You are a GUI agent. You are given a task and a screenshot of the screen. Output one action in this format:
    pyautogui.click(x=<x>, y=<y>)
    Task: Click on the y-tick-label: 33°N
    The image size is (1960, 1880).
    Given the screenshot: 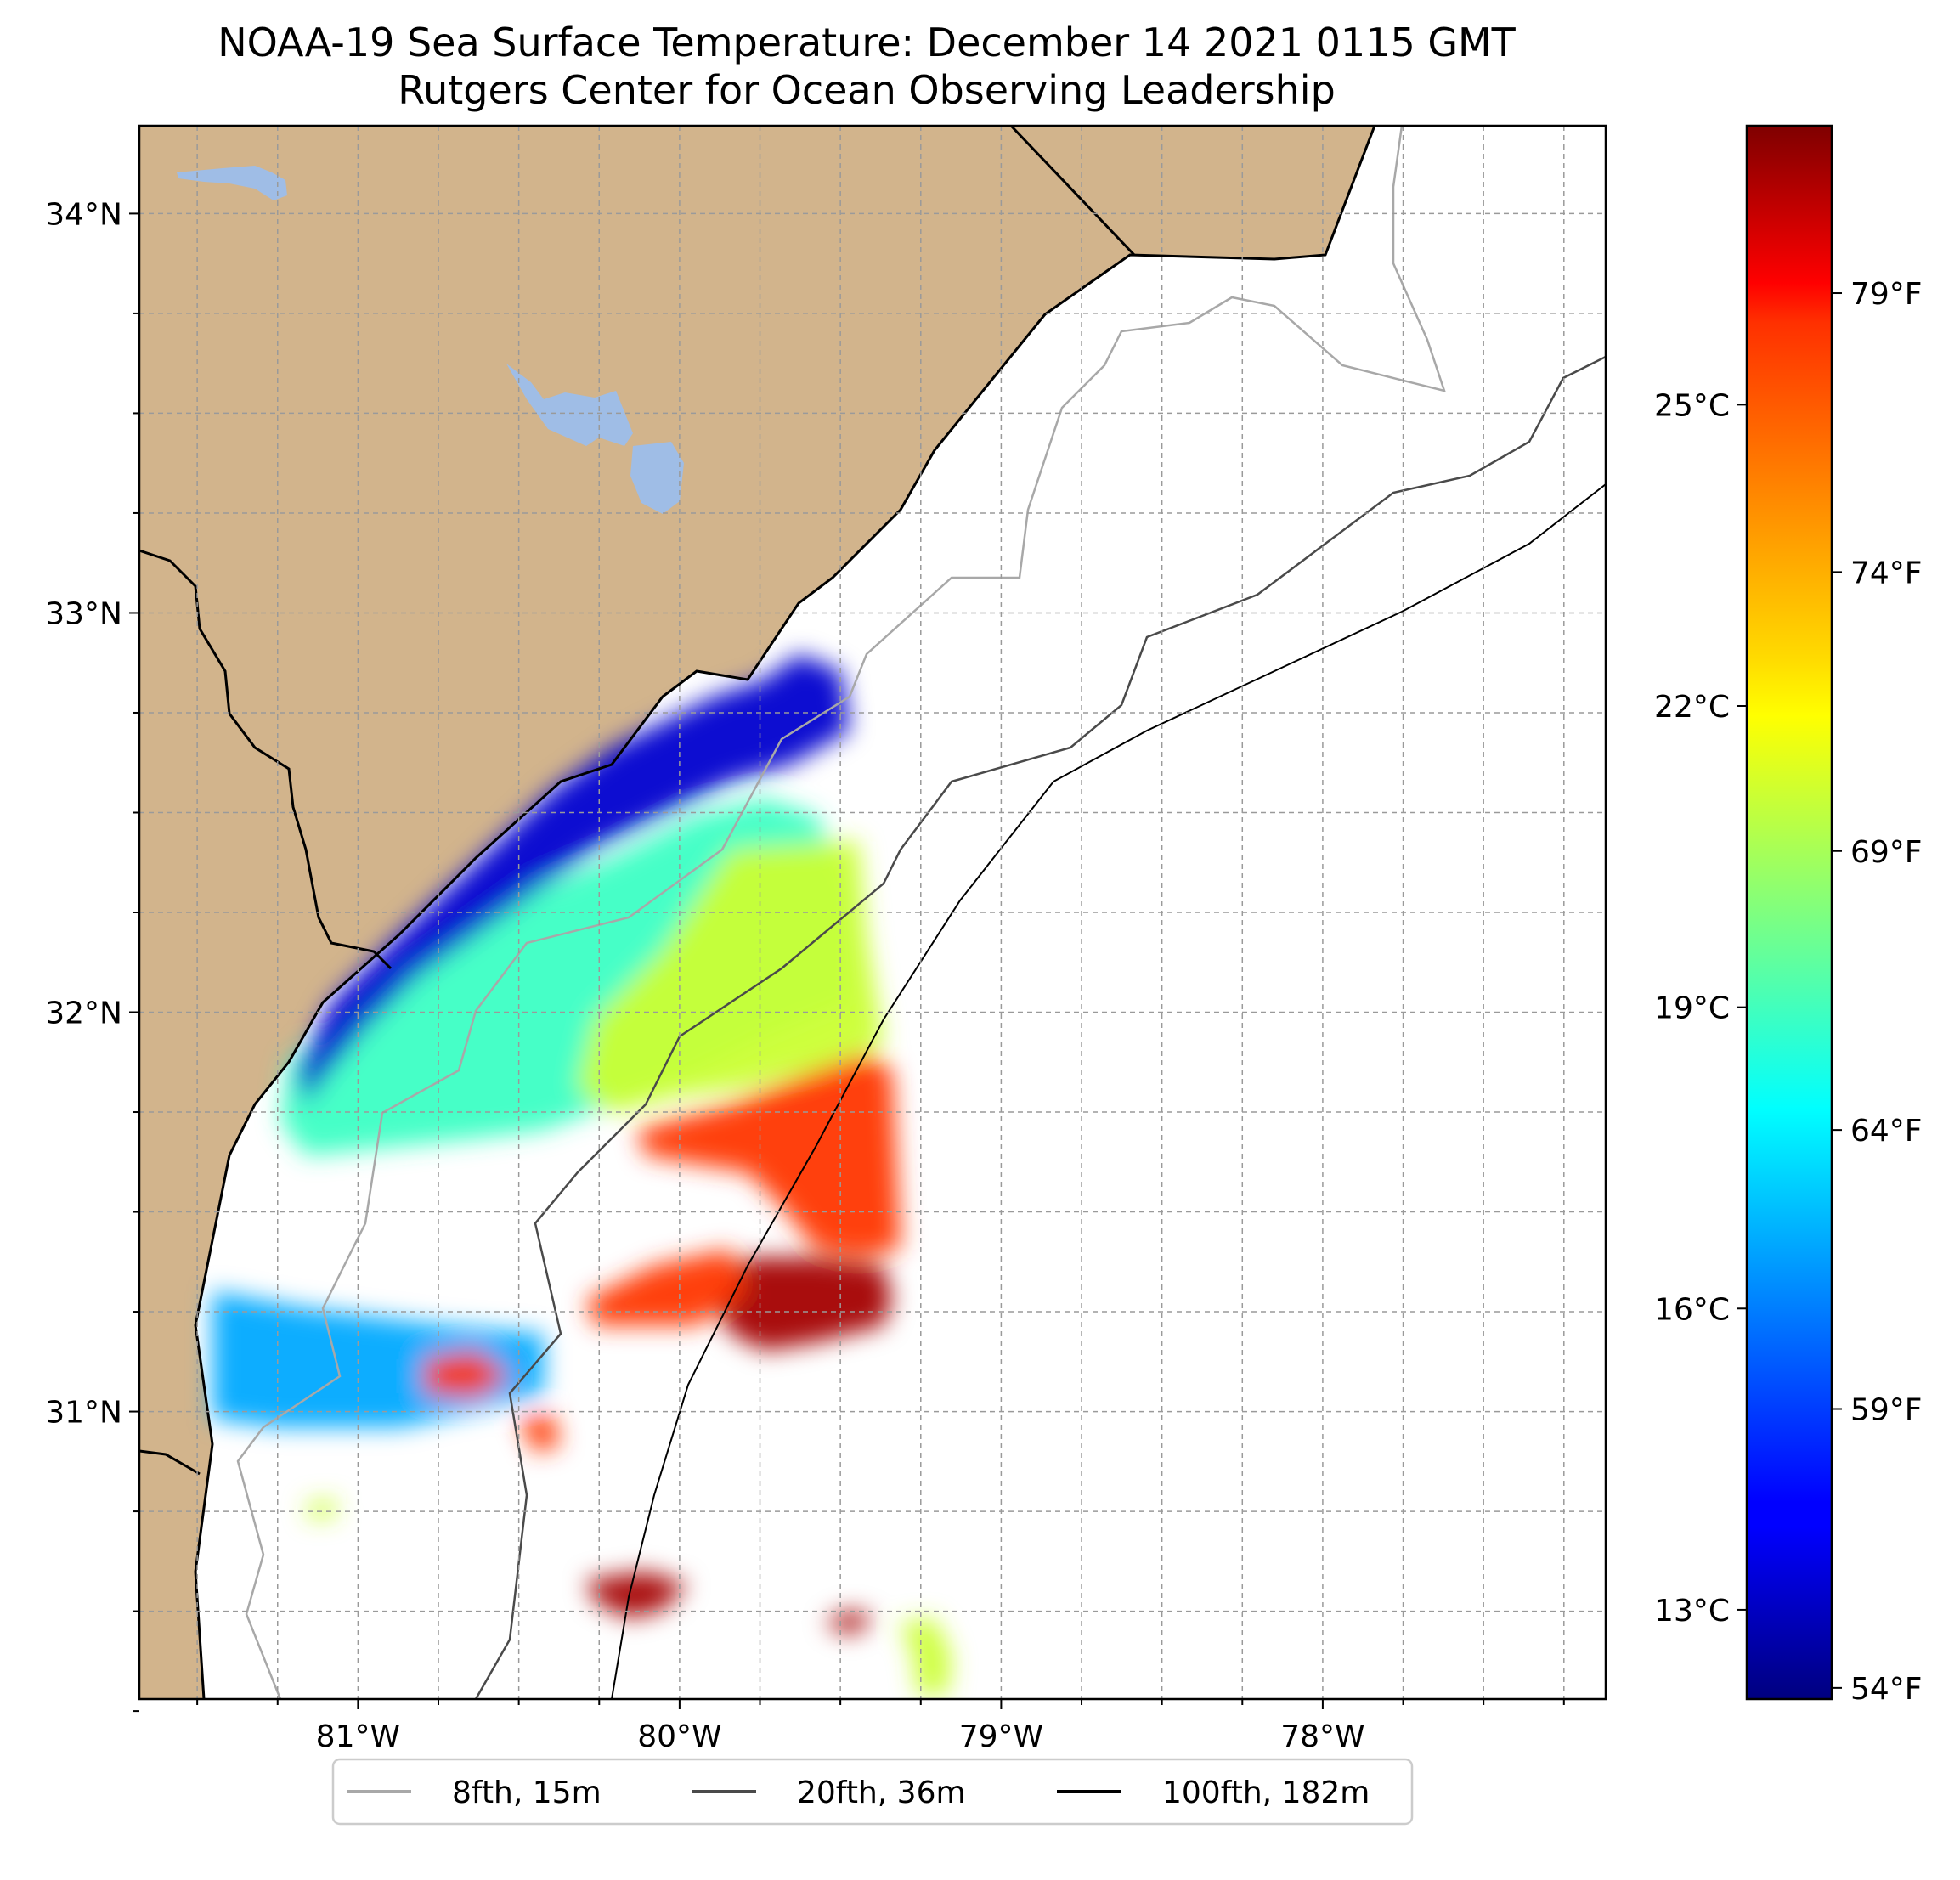 What is the action you would take?
    pyautogui.click(x=84, y=614)
    